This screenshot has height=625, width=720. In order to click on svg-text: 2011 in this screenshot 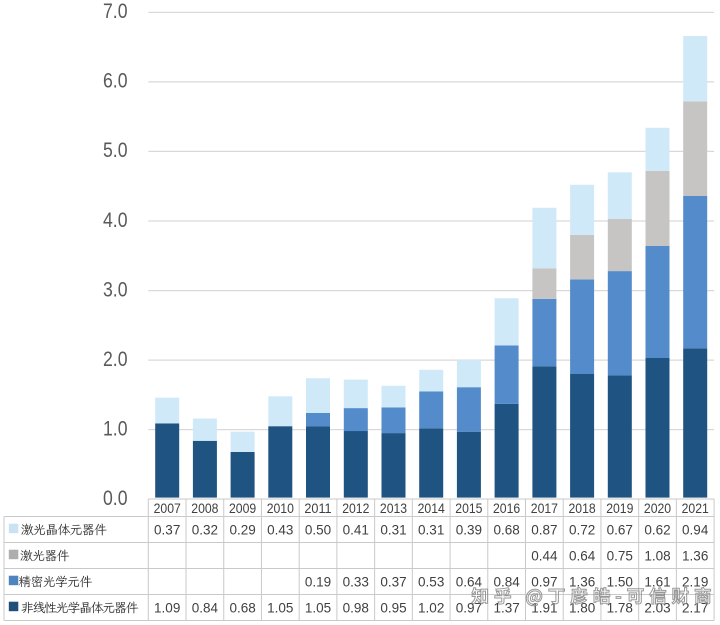, I will do `click(317, 508)`.